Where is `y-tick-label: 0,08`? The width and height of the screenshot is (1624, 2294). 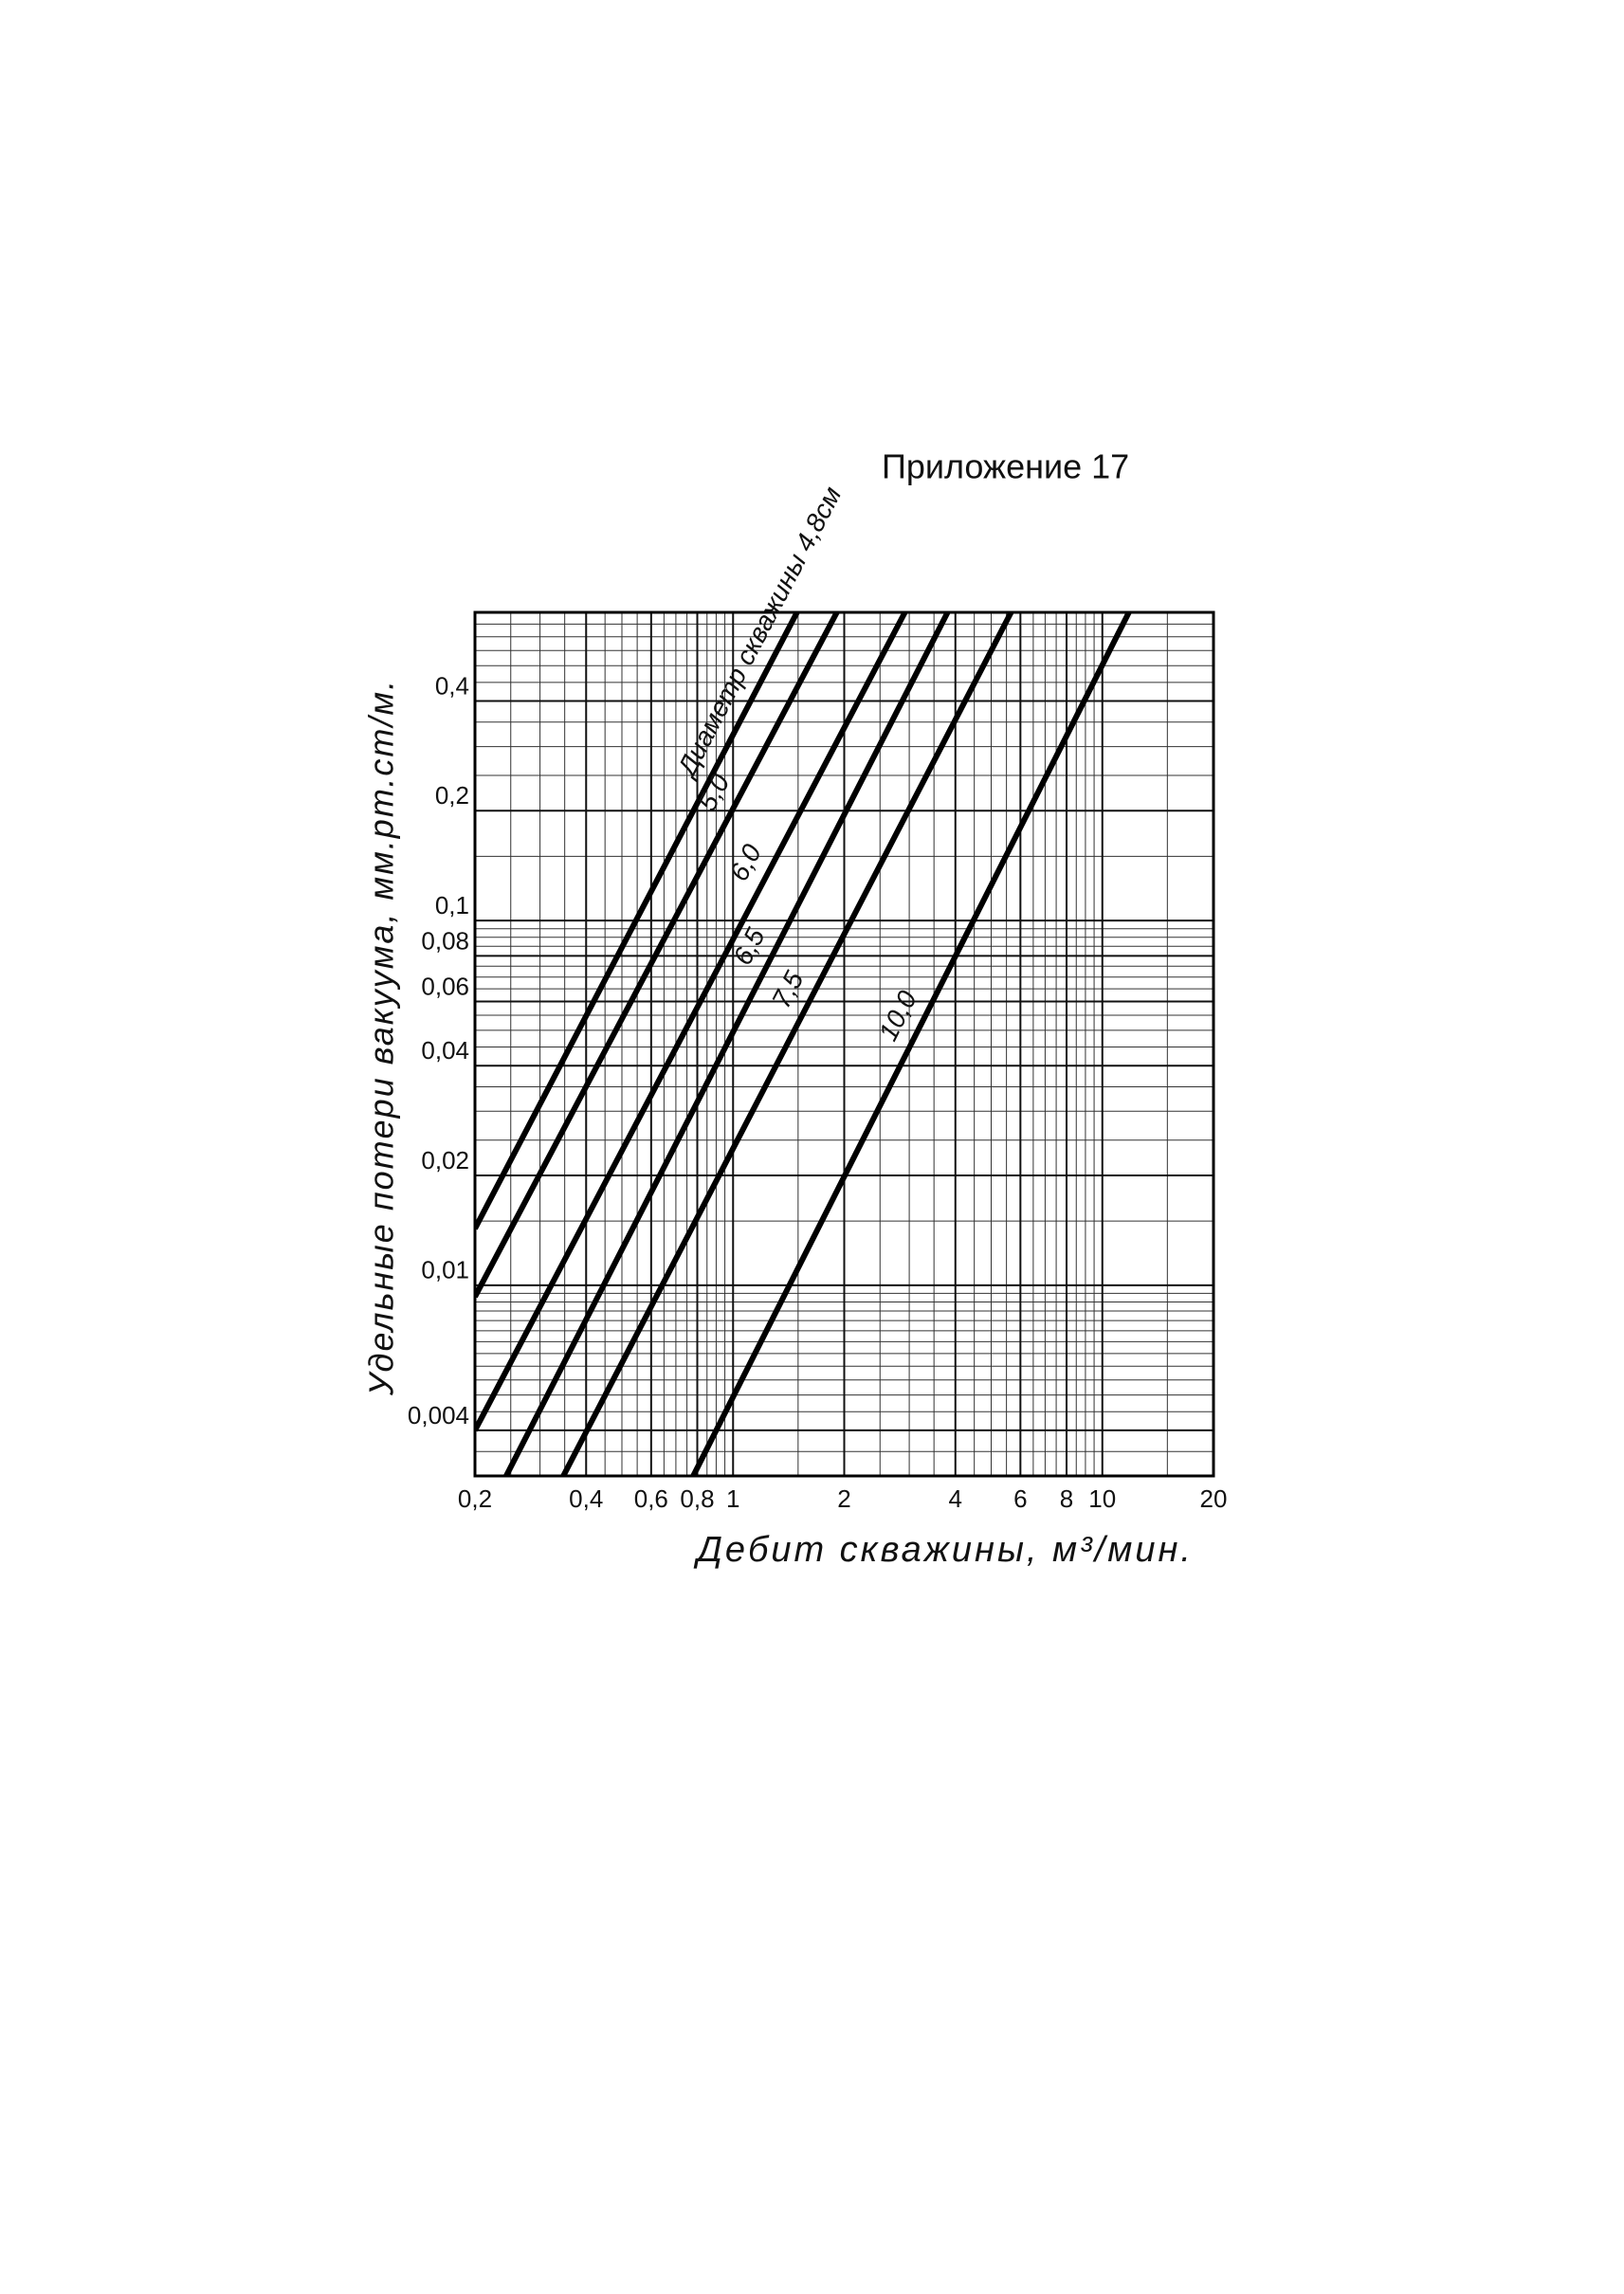
y-tick-label: 0,08 is located at coordinates (445, 940).